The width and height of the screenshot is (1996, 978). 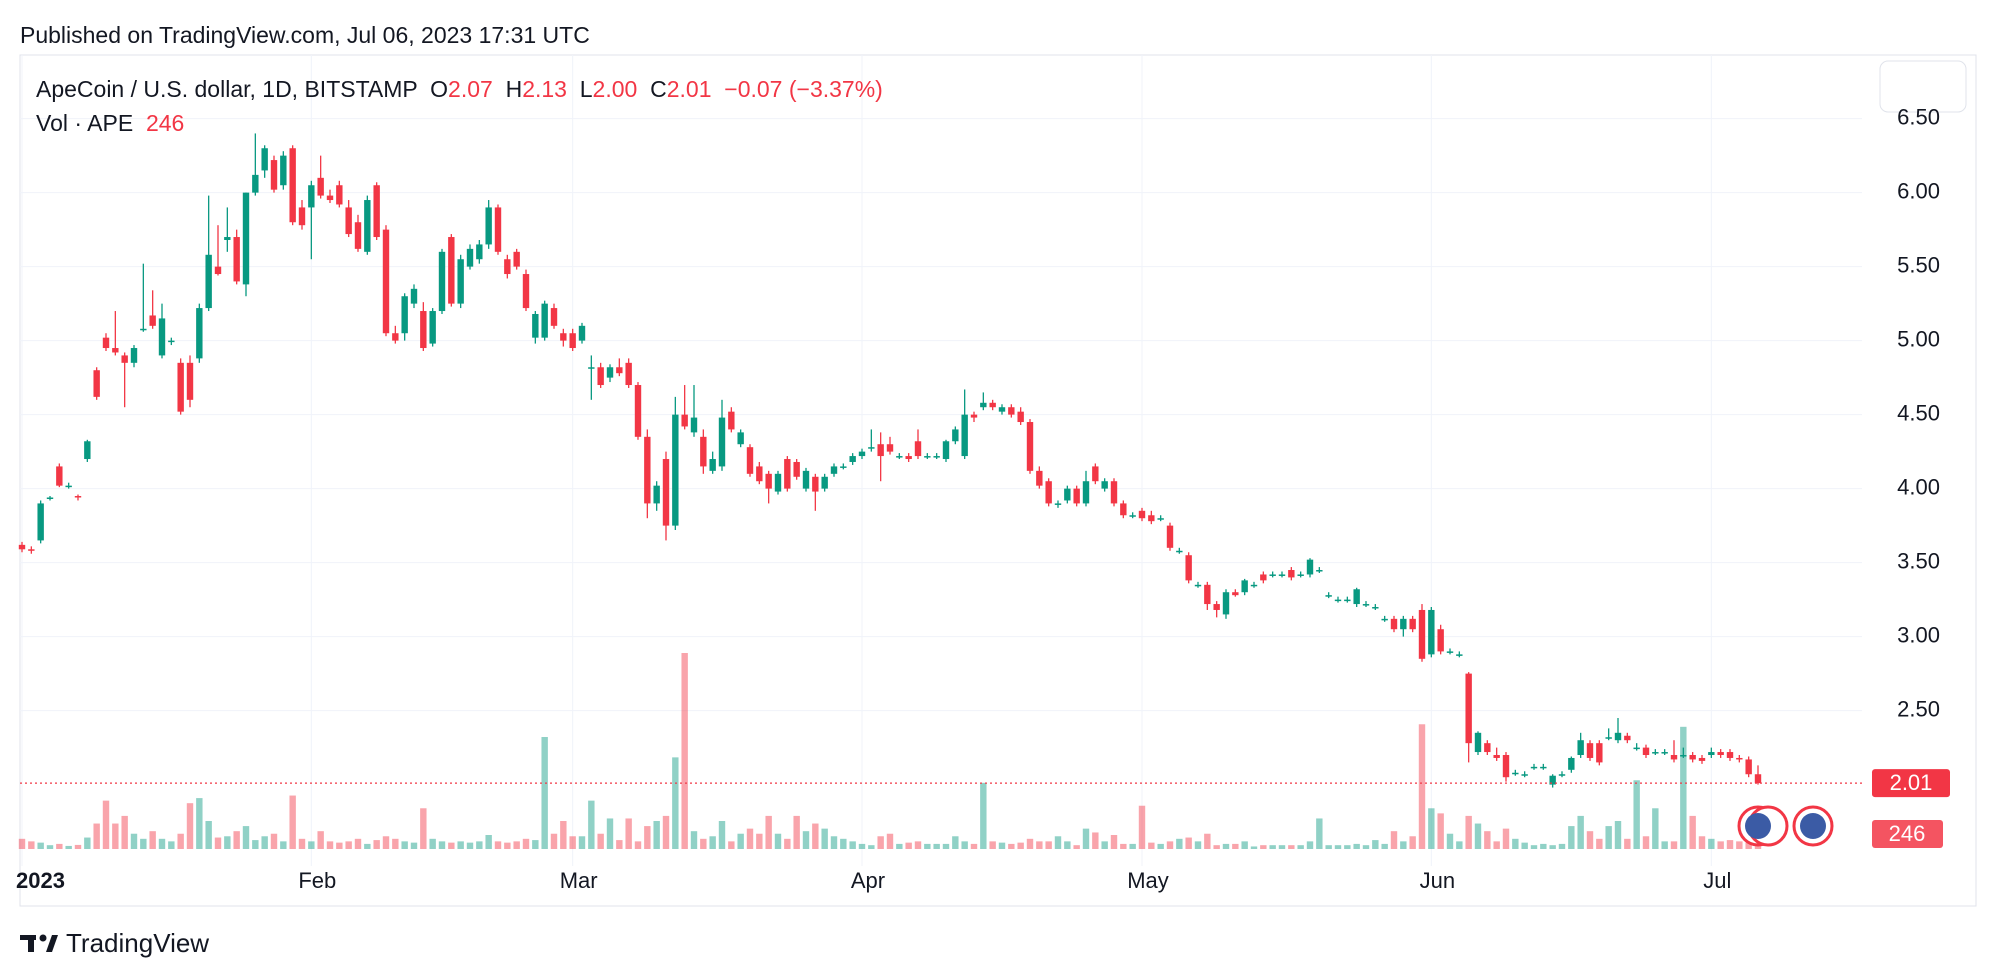 I want to click on volume-legend: Vol · APE 246, so click(x=110, y=123).